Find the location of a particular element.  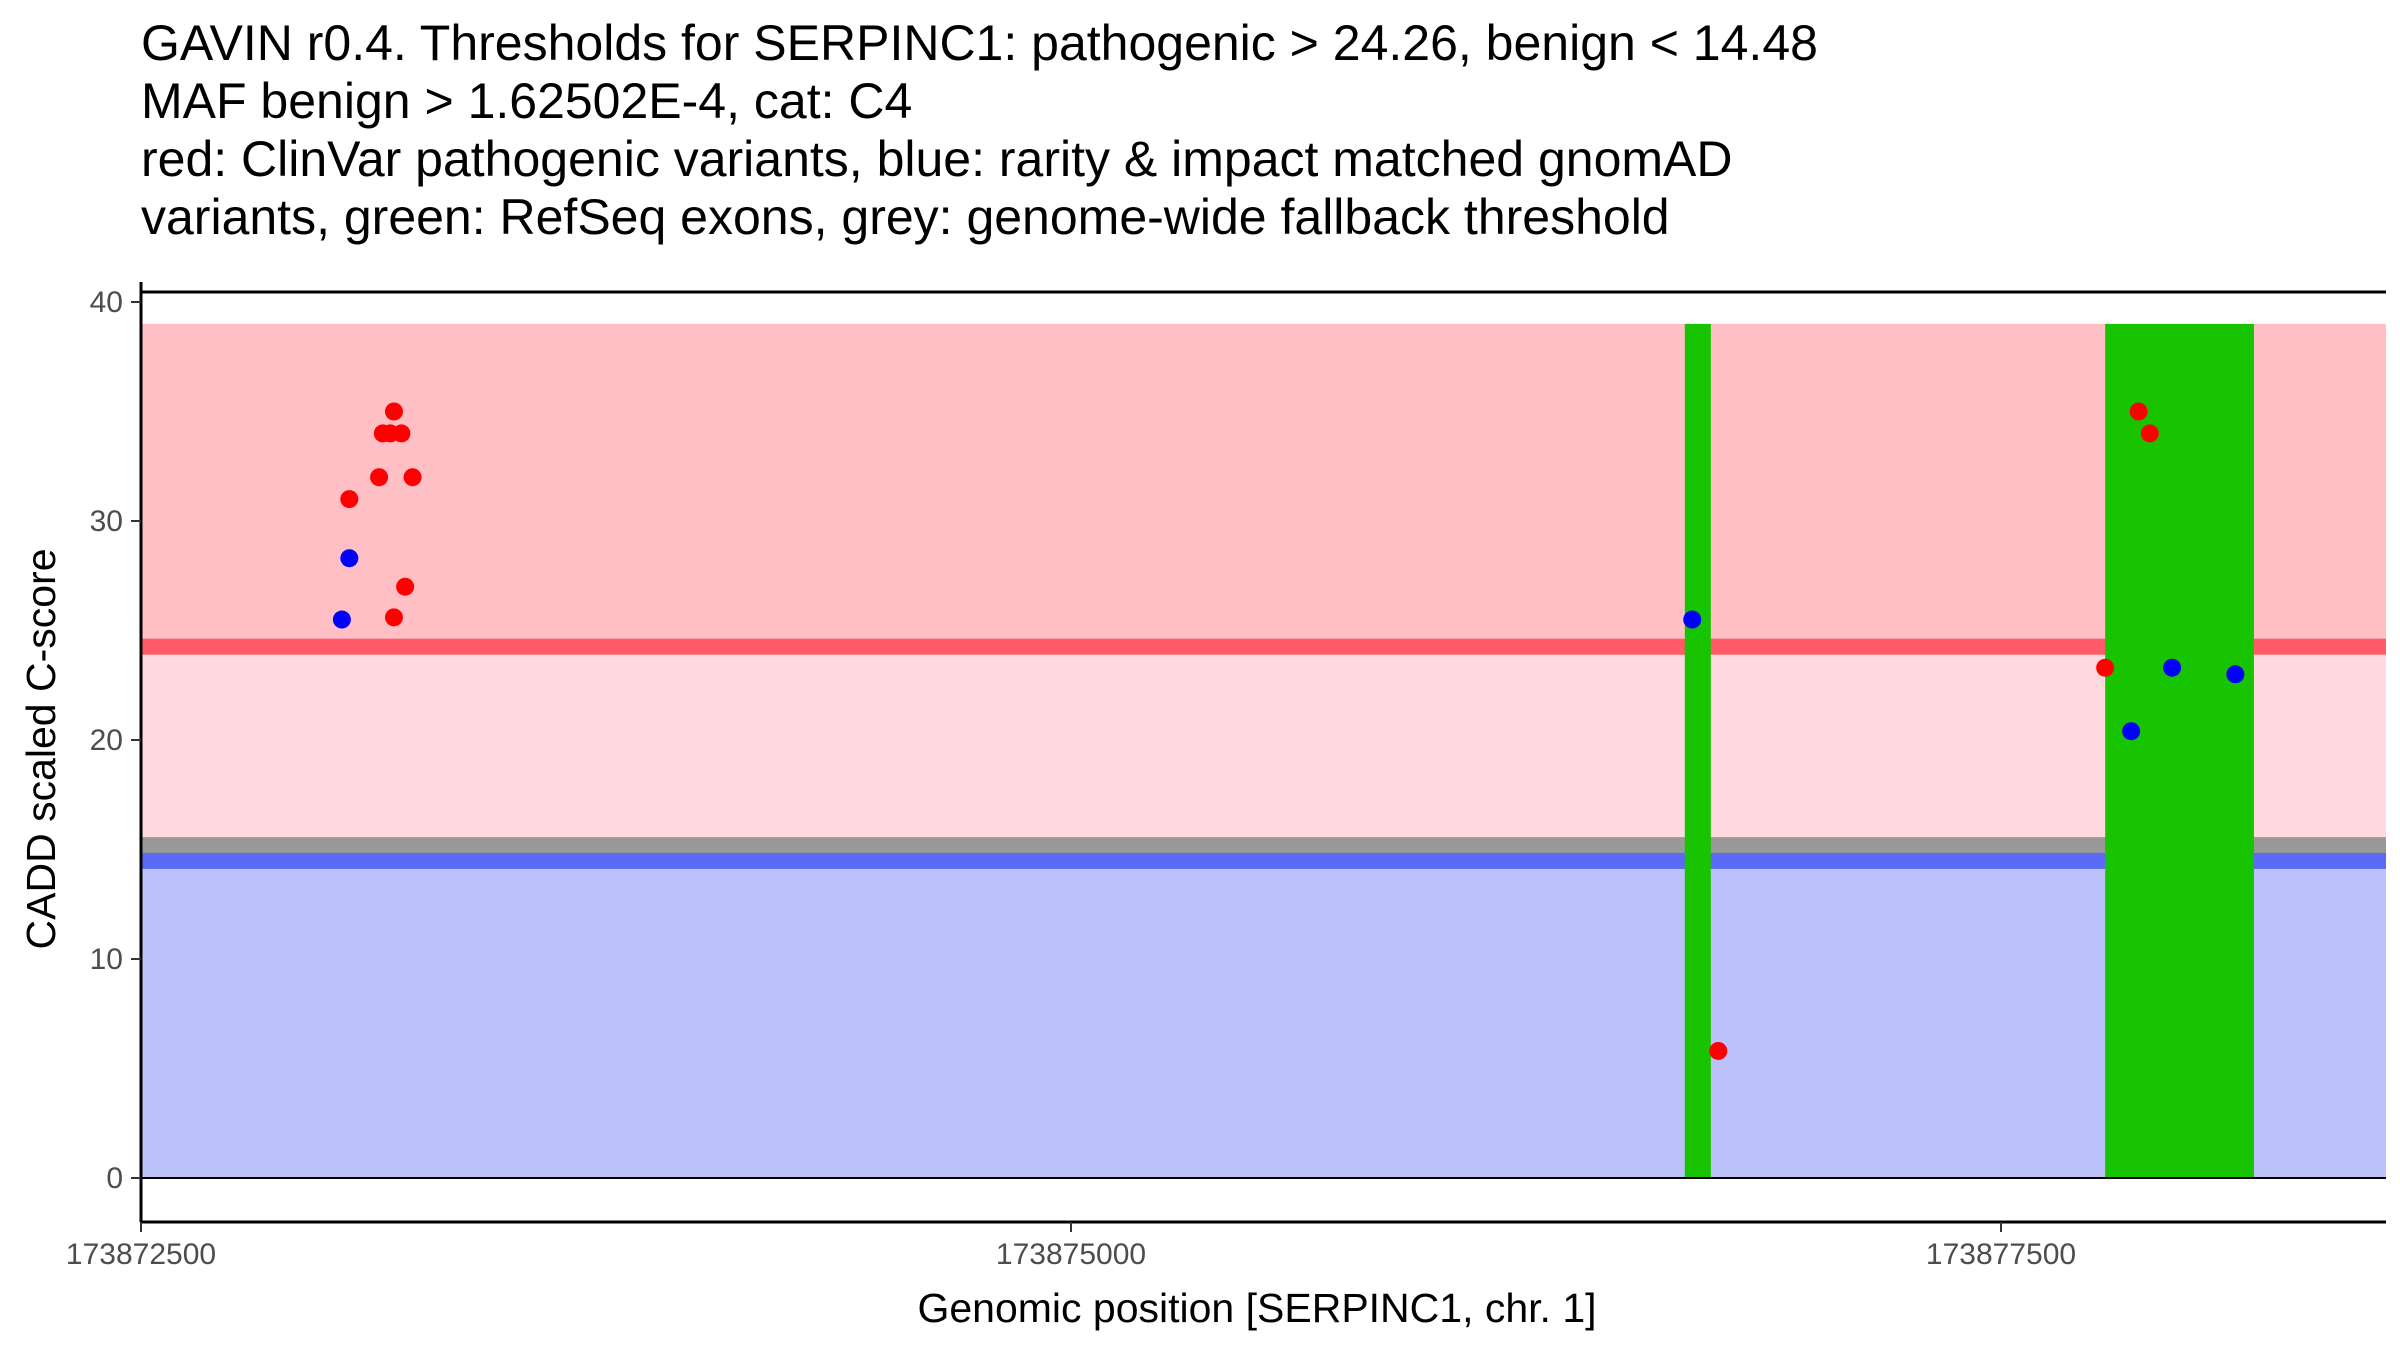

y-tick-label-3: 30 is located at coordinates (106, 521).